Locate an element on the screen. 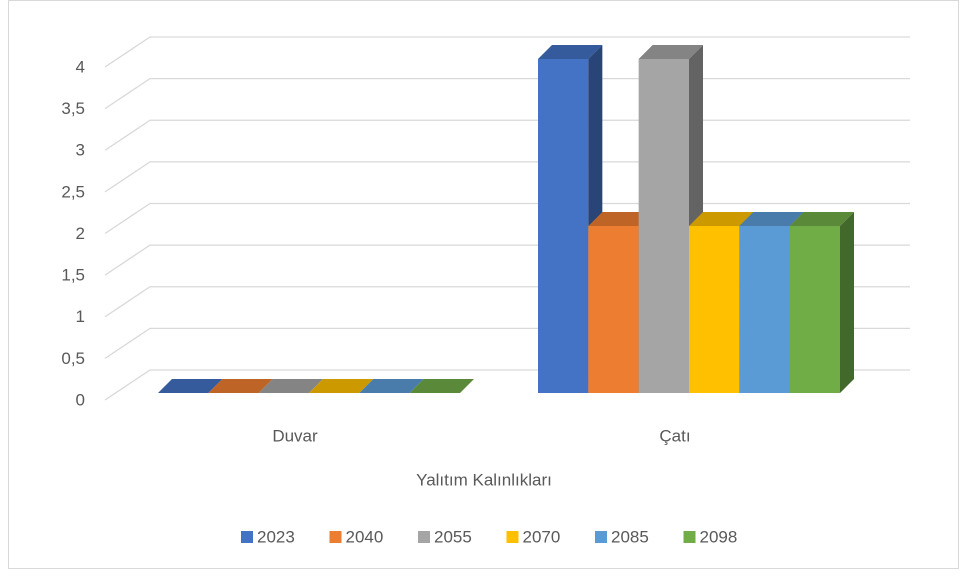 The image size is (968, 584). grid-line is located at coordinates (507, 52).